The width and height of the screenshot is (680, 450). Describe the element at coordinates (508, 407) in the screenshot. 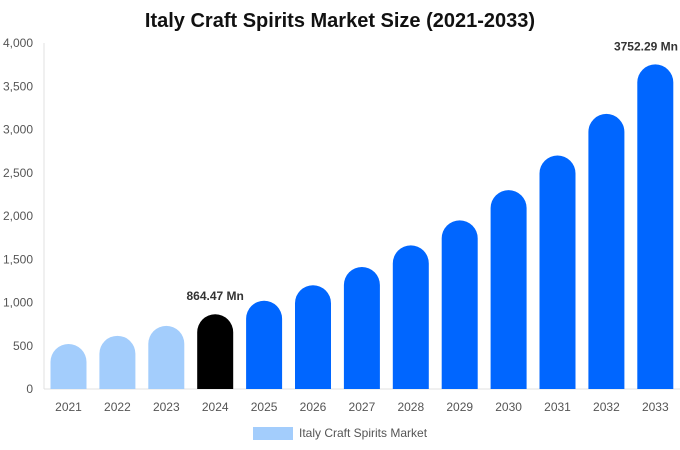

I see `x-tick-label: 2030` at that location.